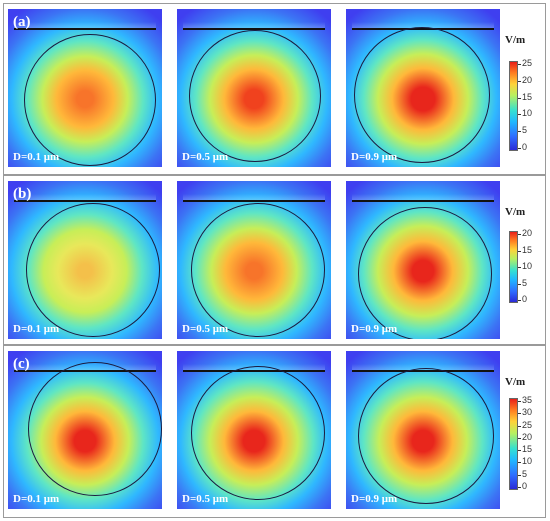 Image resolution: width=550 pixels, height=521 pixels. Describe the element at coordinates (21, 364) in the screenshot. I see `panel-tag: (c)` at that location.